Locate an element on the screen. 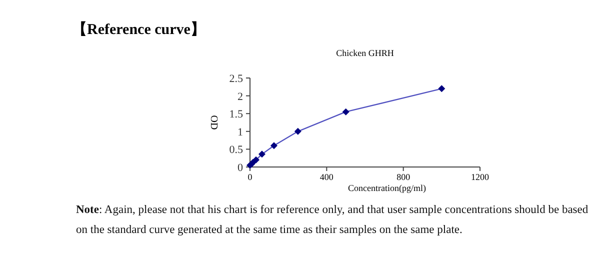  y-tick-label: 0.5 is located at coordinates (236, 150).